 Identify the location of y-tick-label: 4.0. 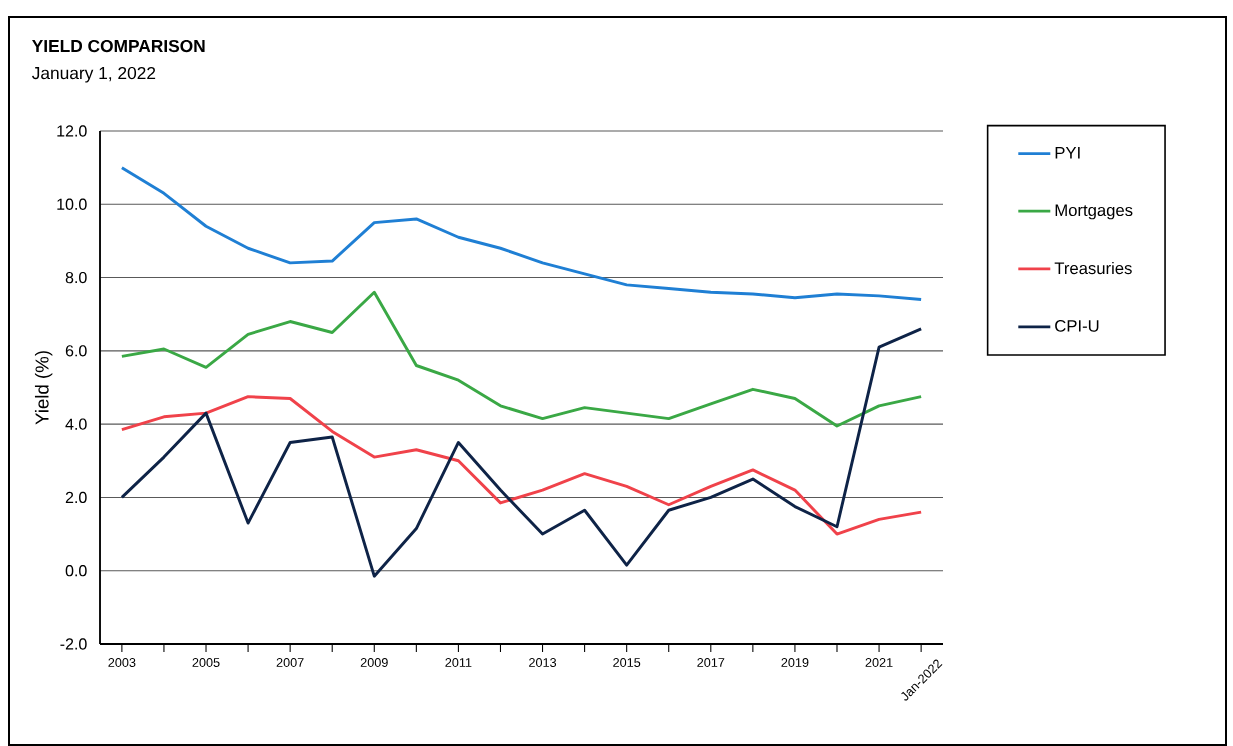
(76, 424).